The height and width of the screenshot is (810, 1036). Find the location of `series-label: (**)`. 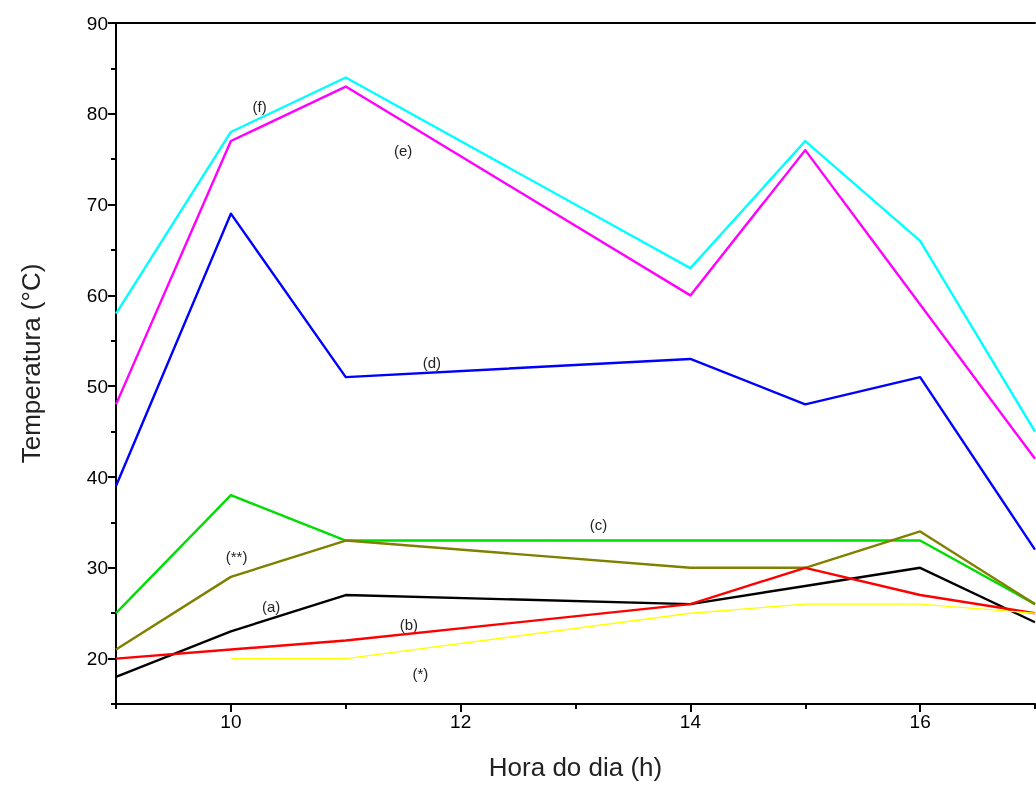

series-label: (**) is located at coordinates (236, 557).